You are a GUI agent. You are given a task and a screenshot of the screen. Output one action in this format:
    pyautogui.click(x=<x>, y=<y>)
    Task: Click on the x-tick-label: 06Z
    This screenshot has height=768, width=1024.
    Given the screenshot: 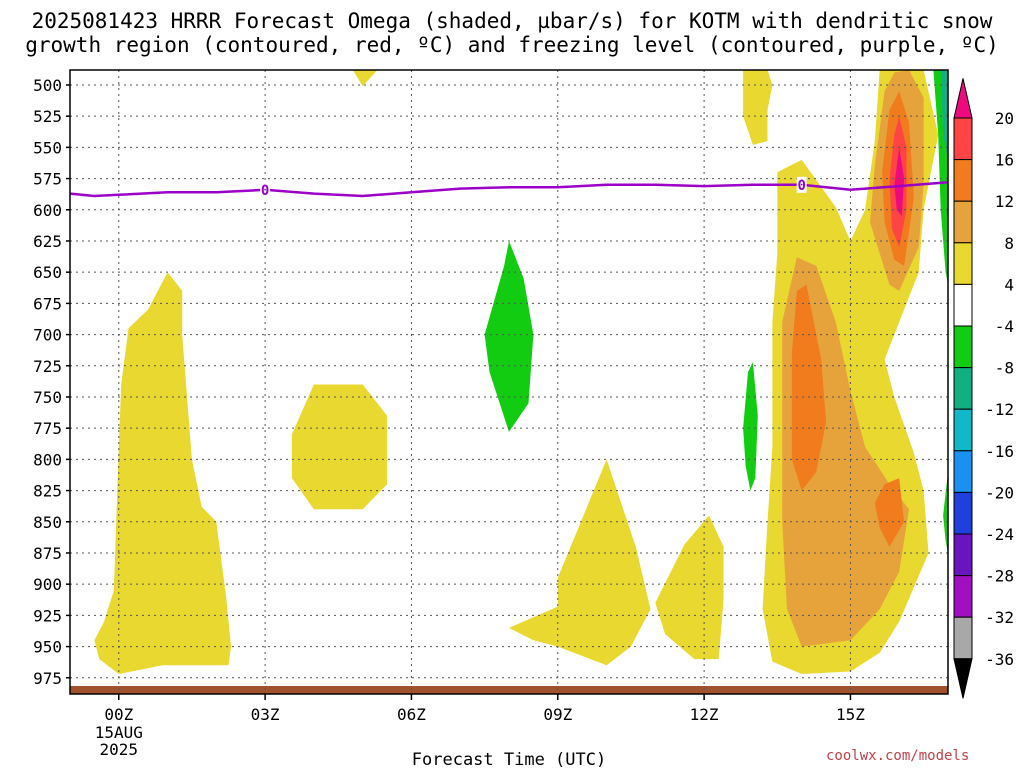 What is the action you would take?
    pyautogui.click(x=411, y=714)
    